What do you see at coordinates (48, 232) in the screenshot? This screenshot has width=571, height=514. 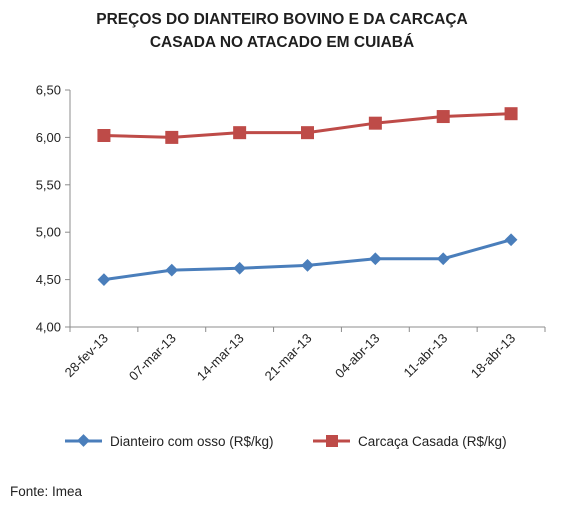 I see `y-tick-label: 5,00` at bounding box center [48, 232].